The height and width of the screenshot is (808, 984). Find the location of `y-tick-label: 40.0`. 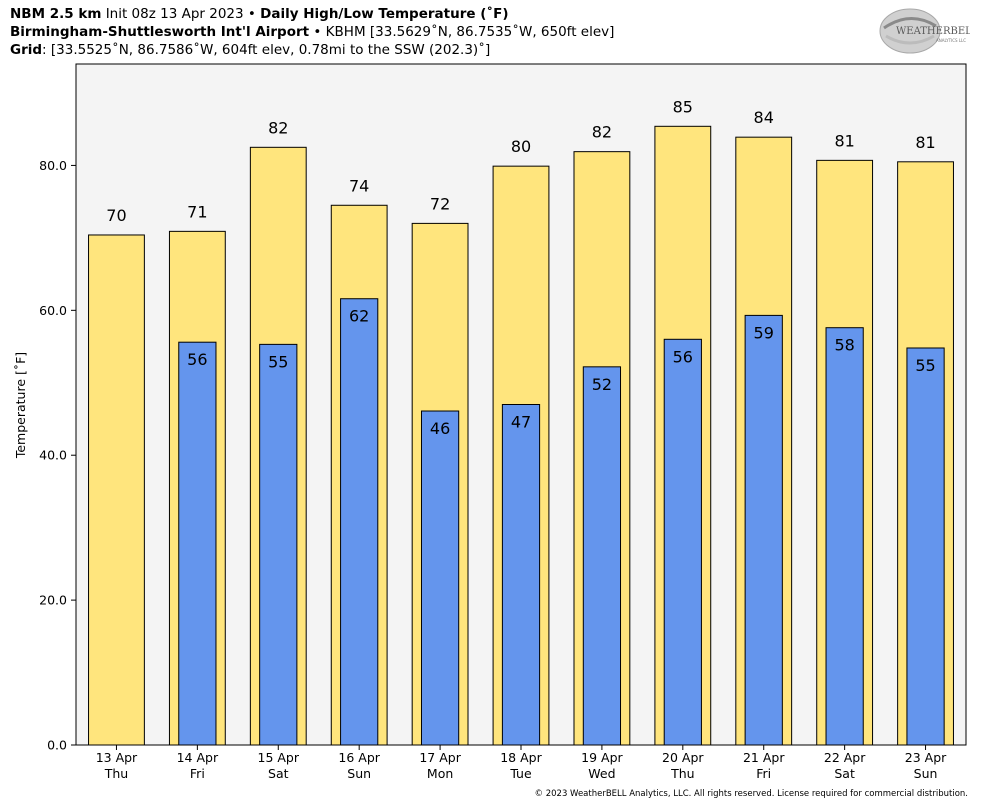

y-tick-label: 40.0 is located at coordinates (53, 455).